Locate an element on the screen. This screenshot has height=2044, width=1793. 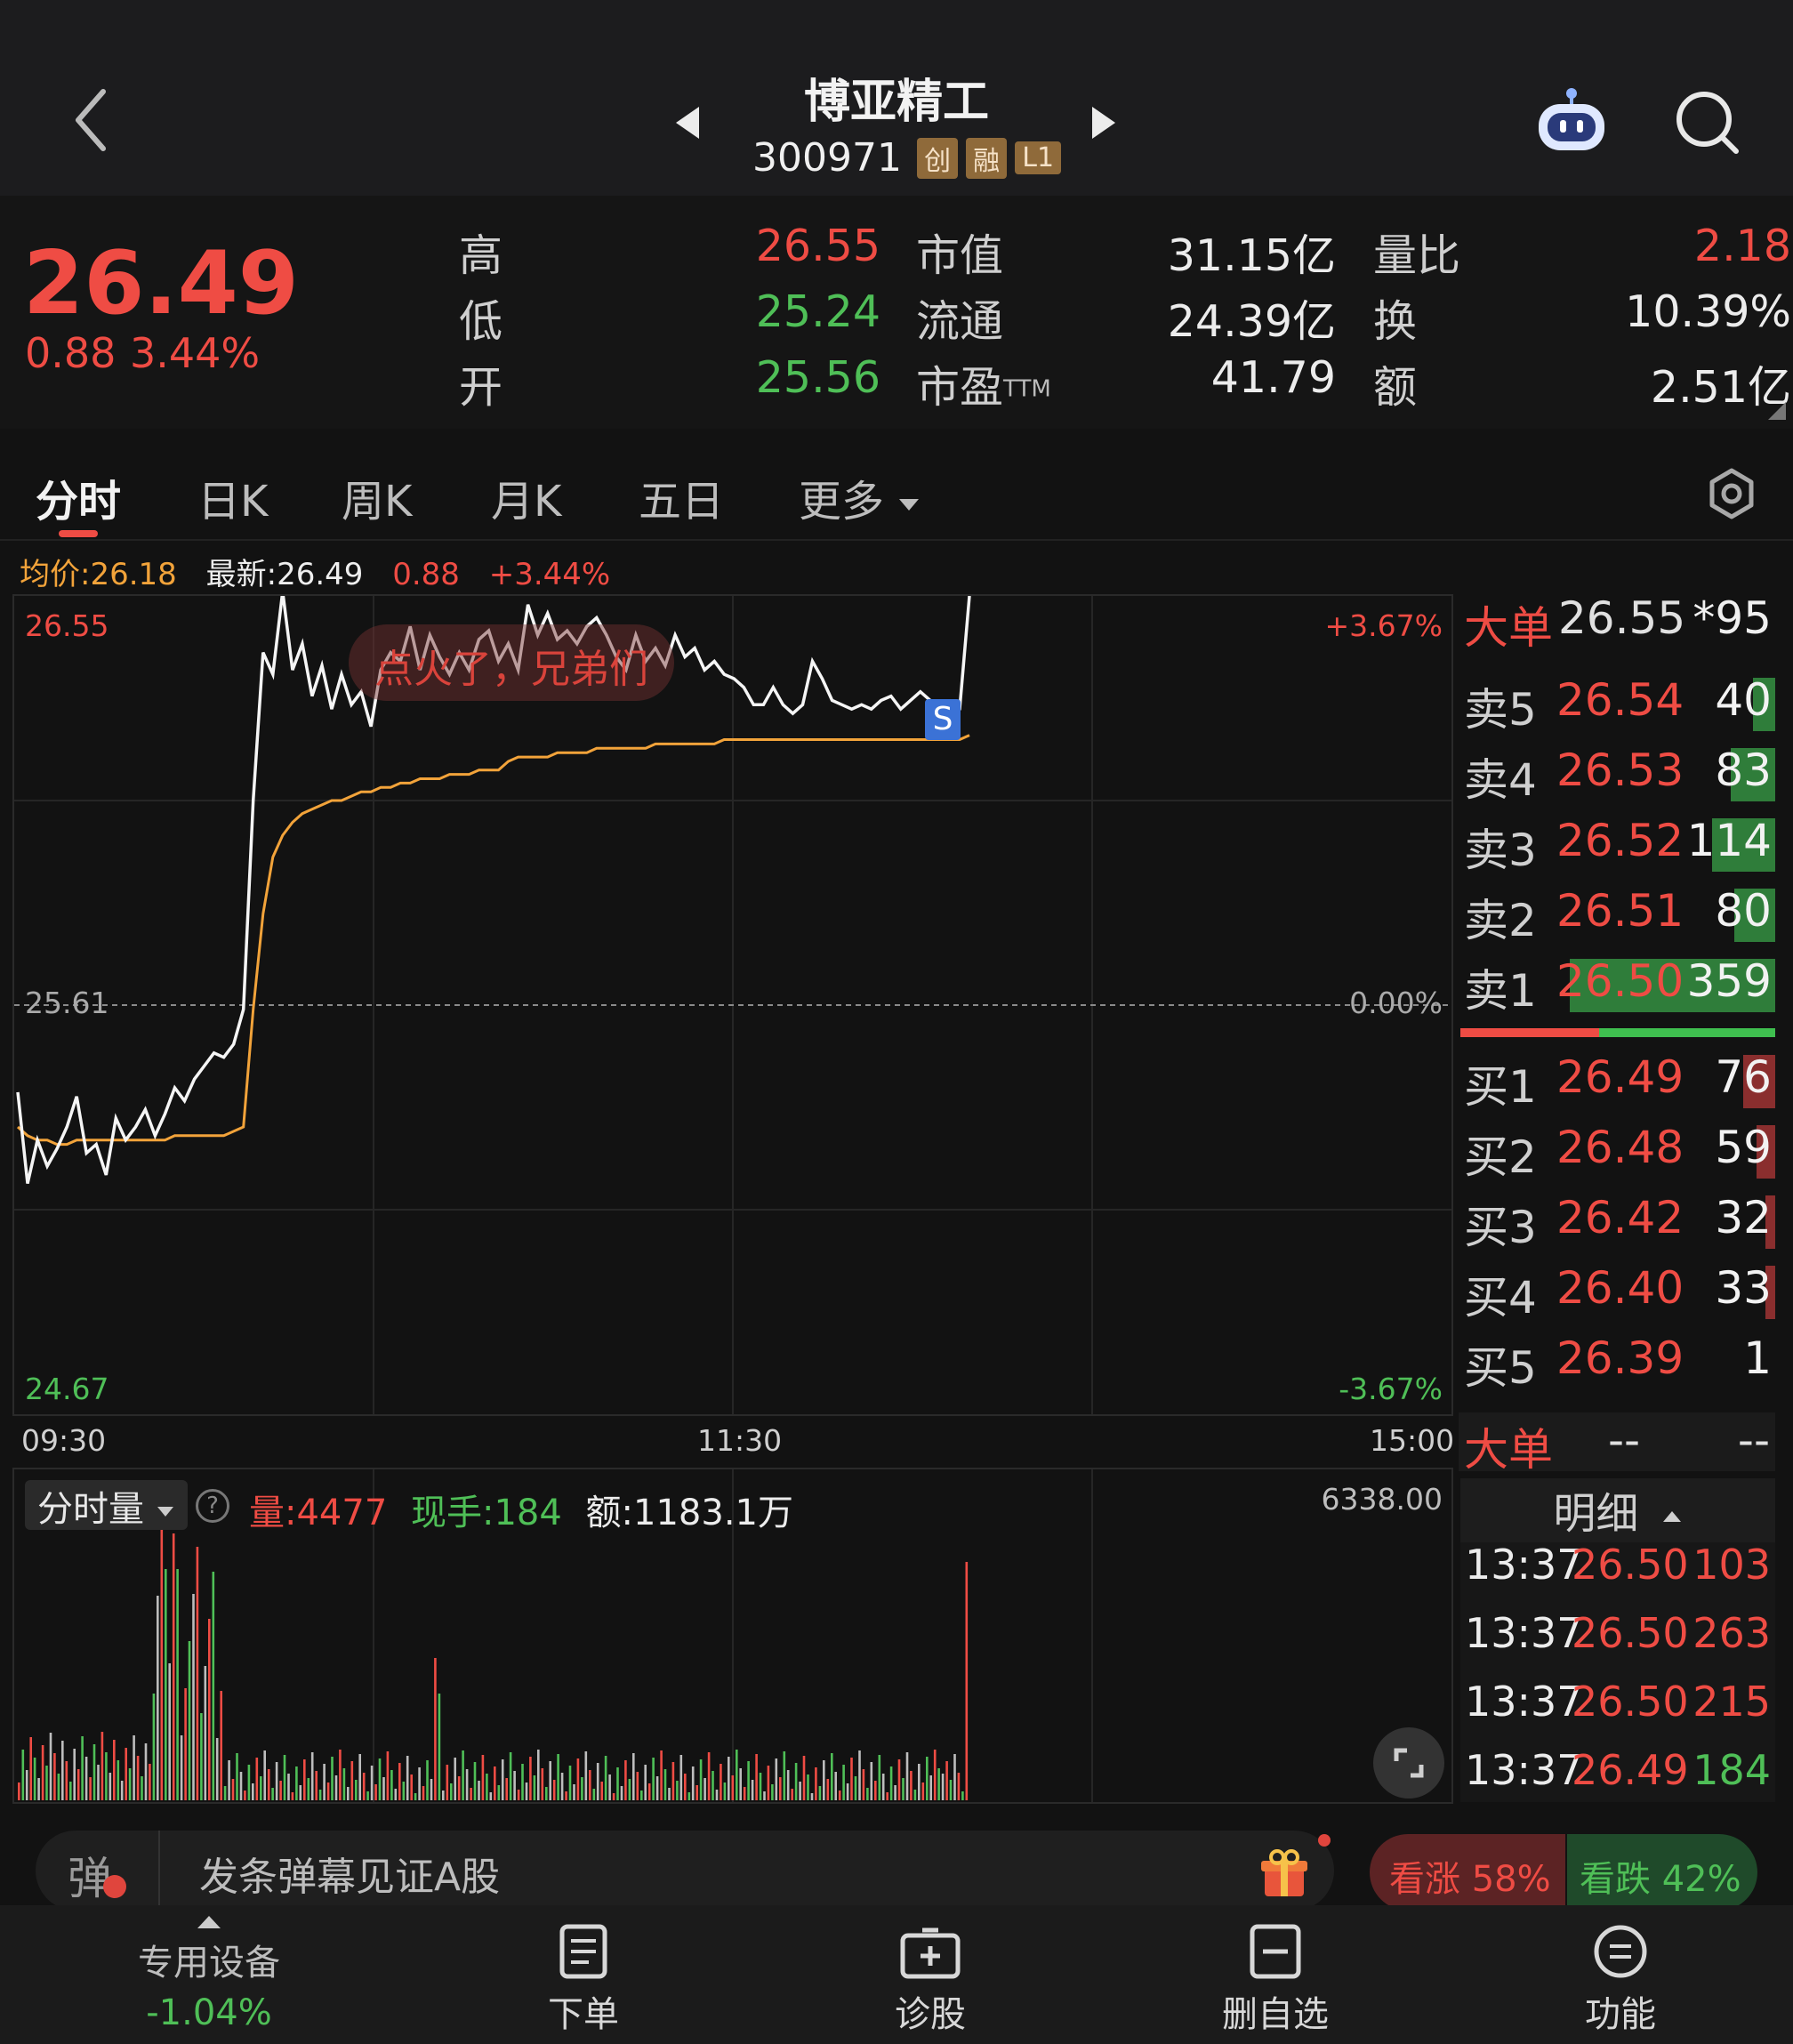
back-icon is located at coordinates (91, 121).